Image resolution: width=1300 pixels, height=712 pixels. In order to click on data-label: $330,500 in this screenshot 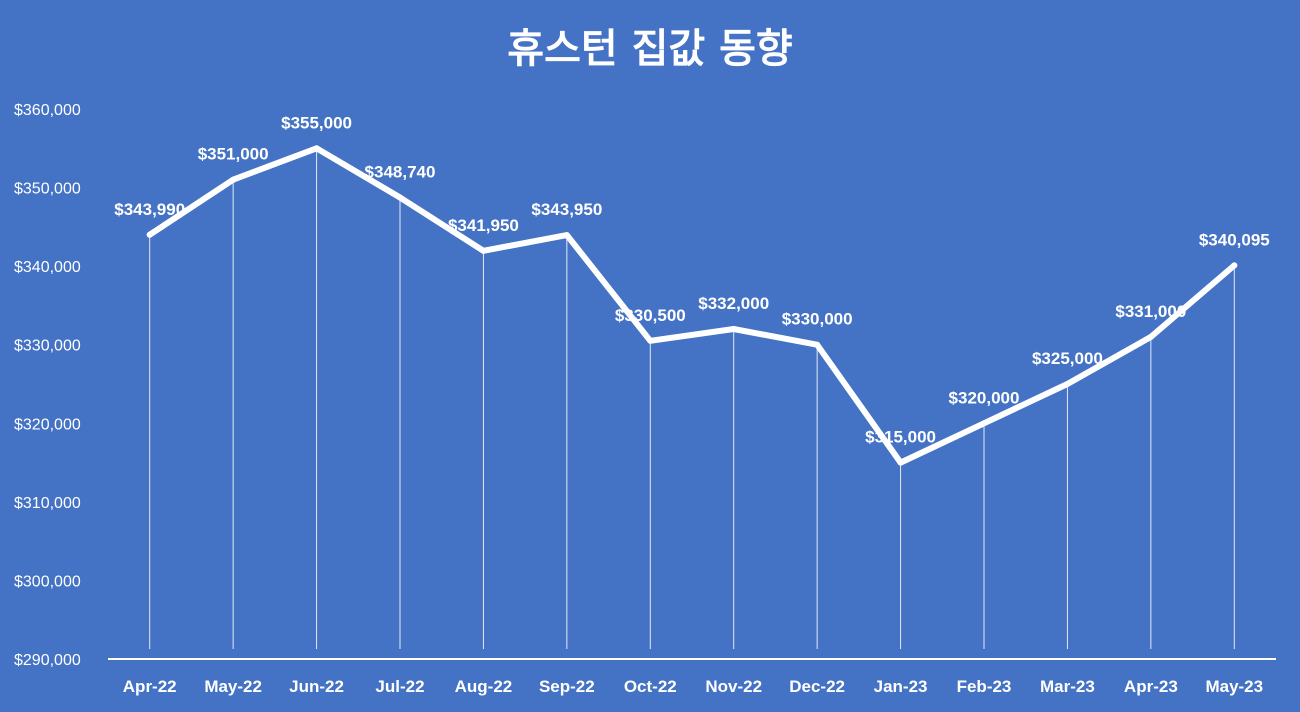, I will do `click(650, 315)`.